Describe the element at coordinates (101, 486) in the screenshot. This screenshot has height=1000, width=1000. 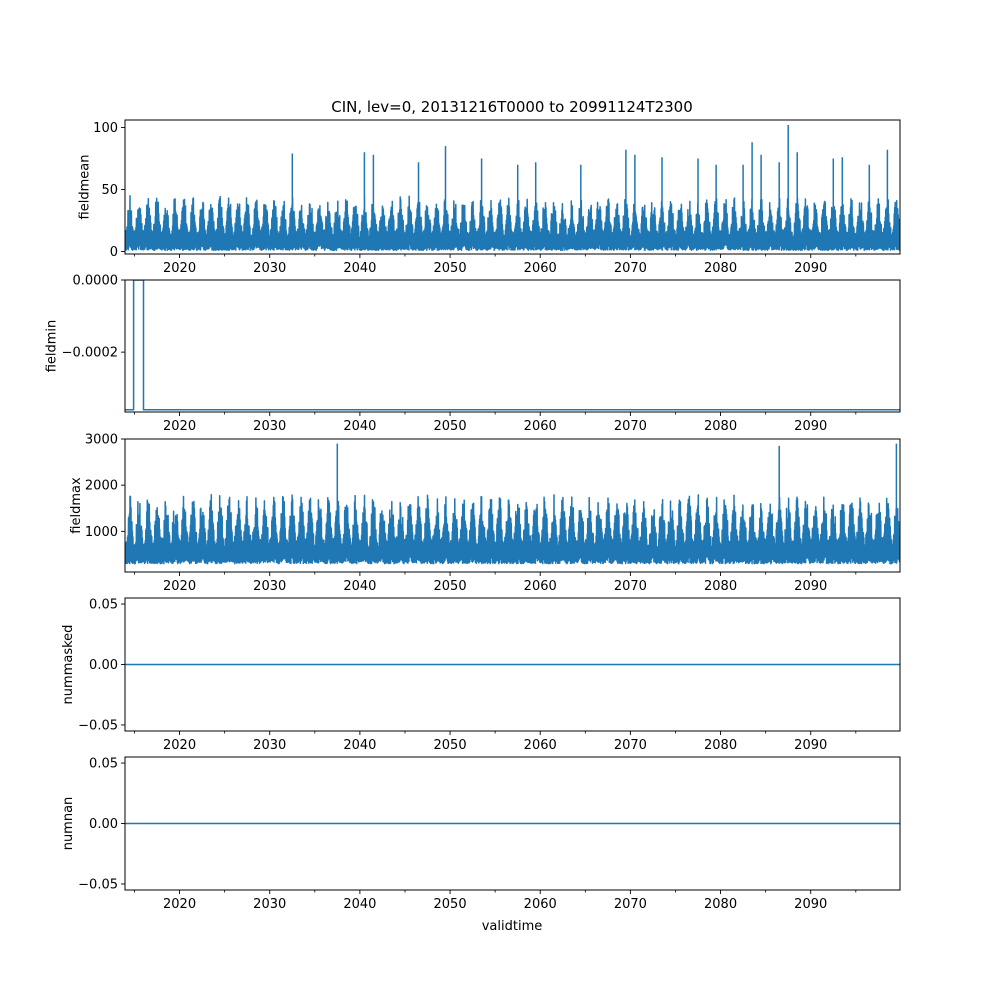
I see `y-tick-label: 2000` at that location.